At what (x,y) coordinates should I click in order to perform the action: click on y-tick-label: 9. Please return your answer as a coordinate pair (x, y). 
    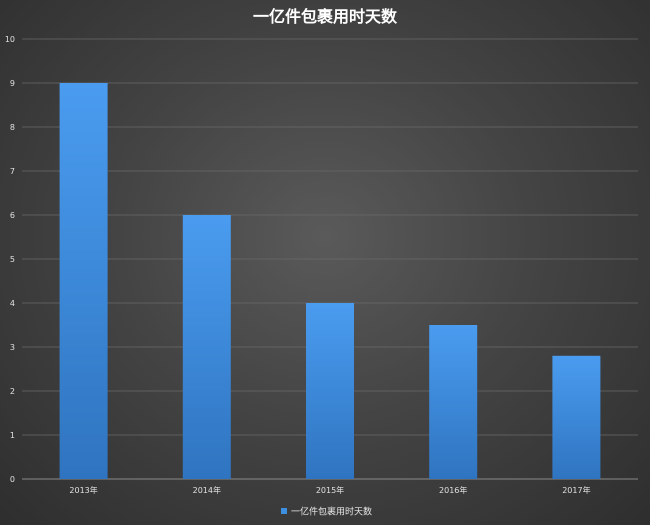
    Looking at the image, I should click on (12, 83).